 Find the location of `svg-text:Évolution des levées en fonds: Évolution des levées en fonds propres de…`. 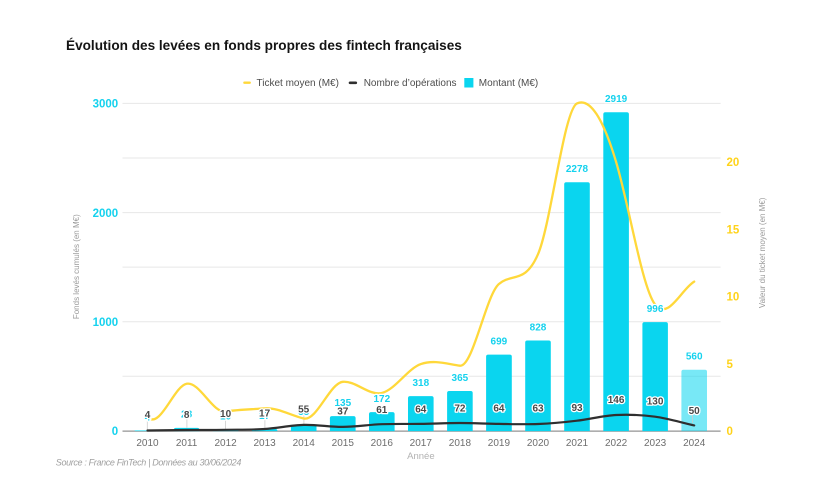

svg-text:Évolution des levées en fonds: Évolution des levées en fonds propres de… is located at coordinates (264, 45).